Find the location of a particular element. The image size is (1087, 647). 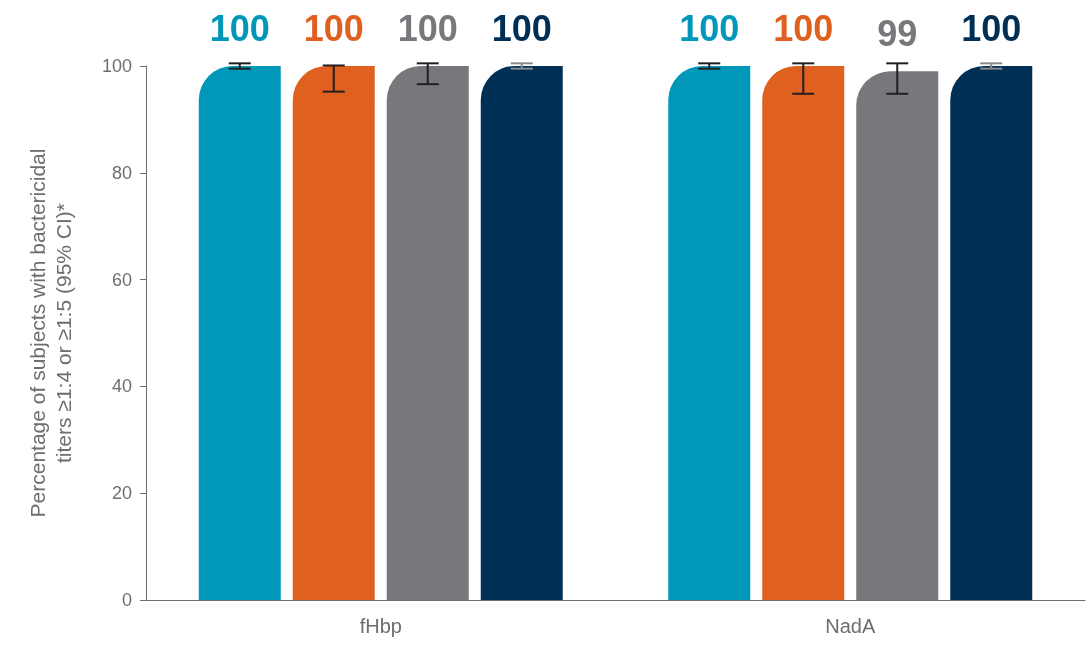

y-tick-label: 40 is located at coordinates (121, 386).